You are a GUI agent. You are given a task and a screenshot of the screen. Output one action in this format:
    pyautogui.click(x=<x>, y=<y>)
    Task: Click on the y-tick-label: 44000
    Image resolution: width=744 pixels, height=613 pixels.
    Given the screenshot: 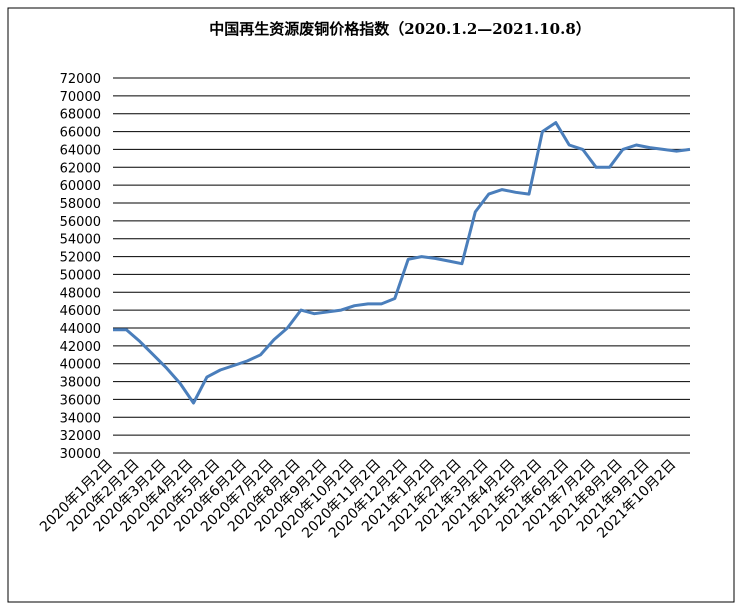 What is the action you would take?
    pyautogui.click(x=80, y=329)
    